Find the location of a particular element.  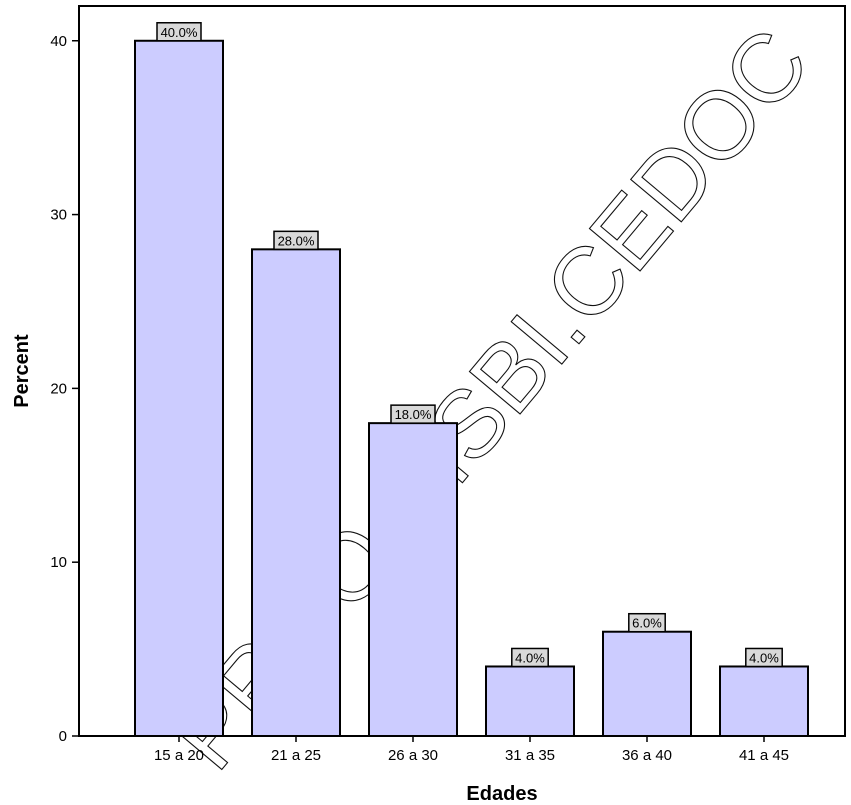

data-label: 18.0% is located at coordinates (413, 414).